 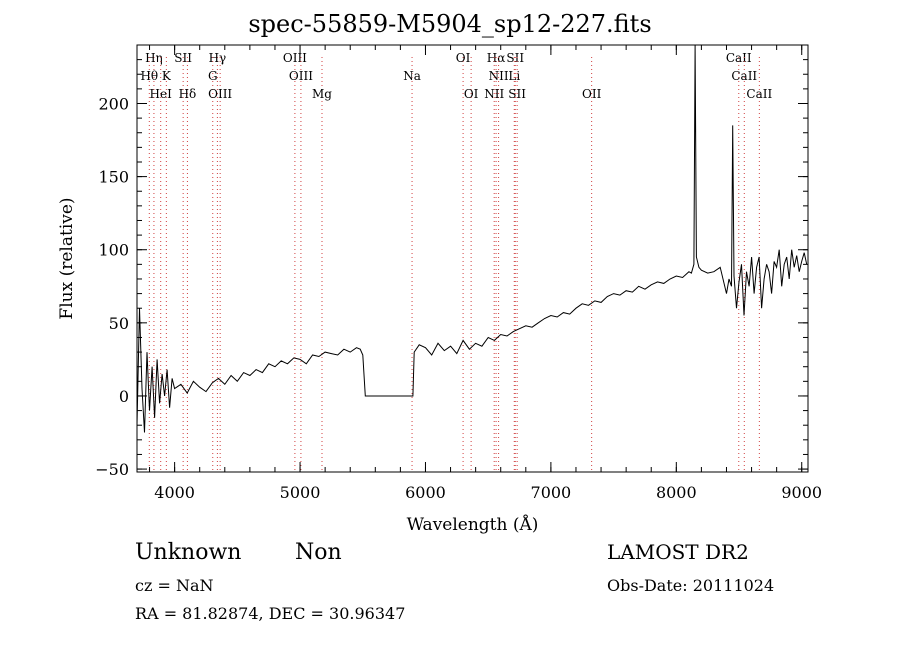 What do you see at coordinates (124, 396) in the screenshot?
I see `y-tick-label: 0` at bounding box center [124, 396].